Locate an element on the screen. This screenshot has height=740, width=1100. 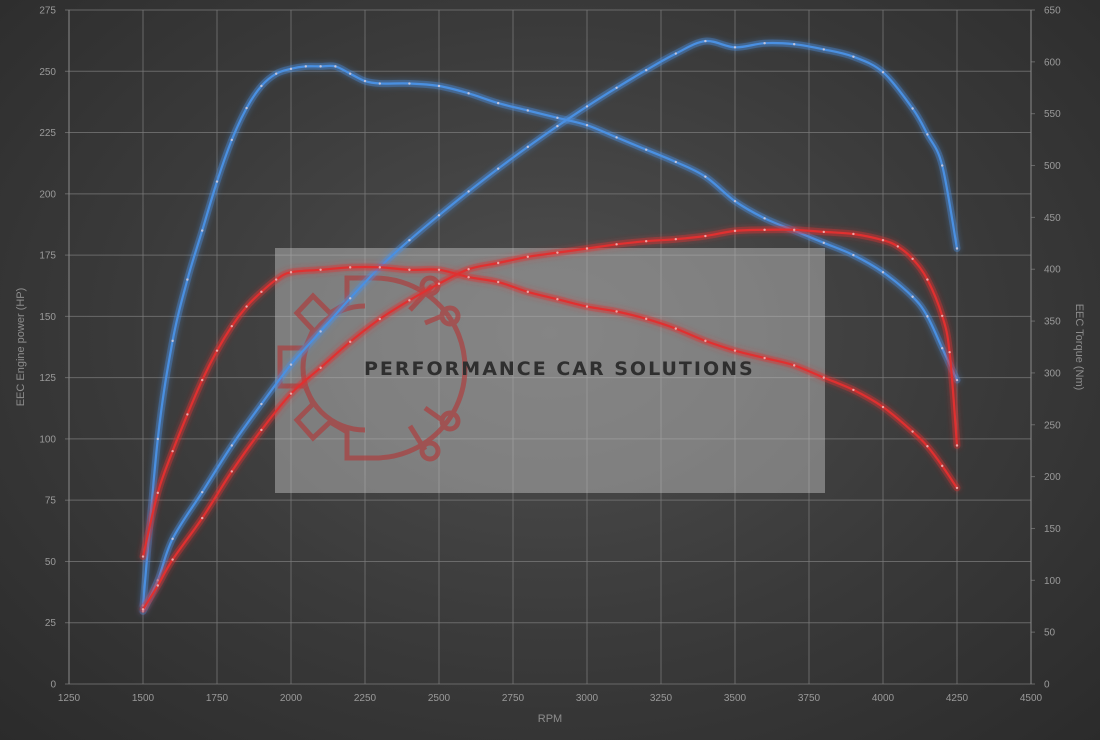
y-right-tick-label: 450 is located at coordinates (1052, 218).